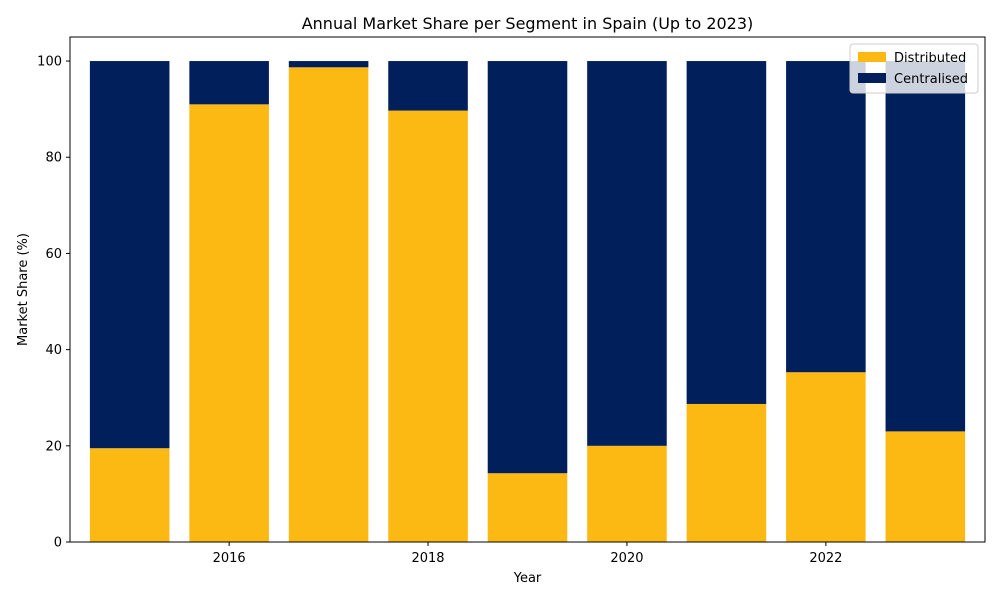  Describe the element at coordinates (914, 68) in the screenshot. I see `legend: Distributed Centralised` at that location.